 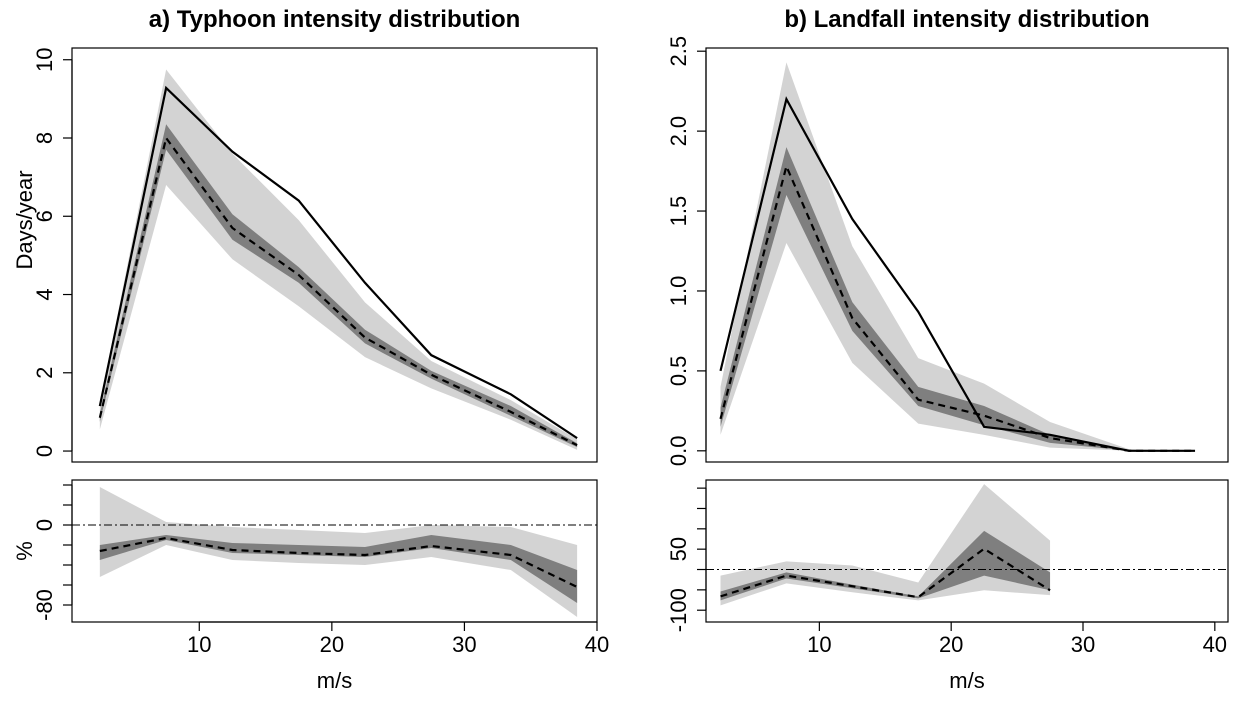 I want to click on y-tick-label: -80, so click(x=44, y=605).